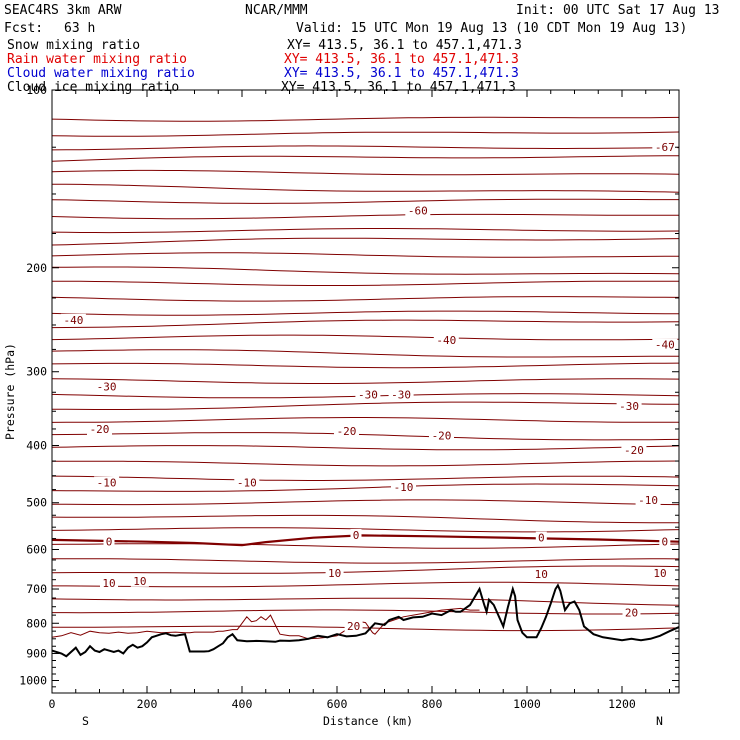 This screenshot has height=740, width=740. What do you see at coordinates (242, 704) in the screenshot?
I see `x-tick-label: 400` at bounding box center [242, 704].